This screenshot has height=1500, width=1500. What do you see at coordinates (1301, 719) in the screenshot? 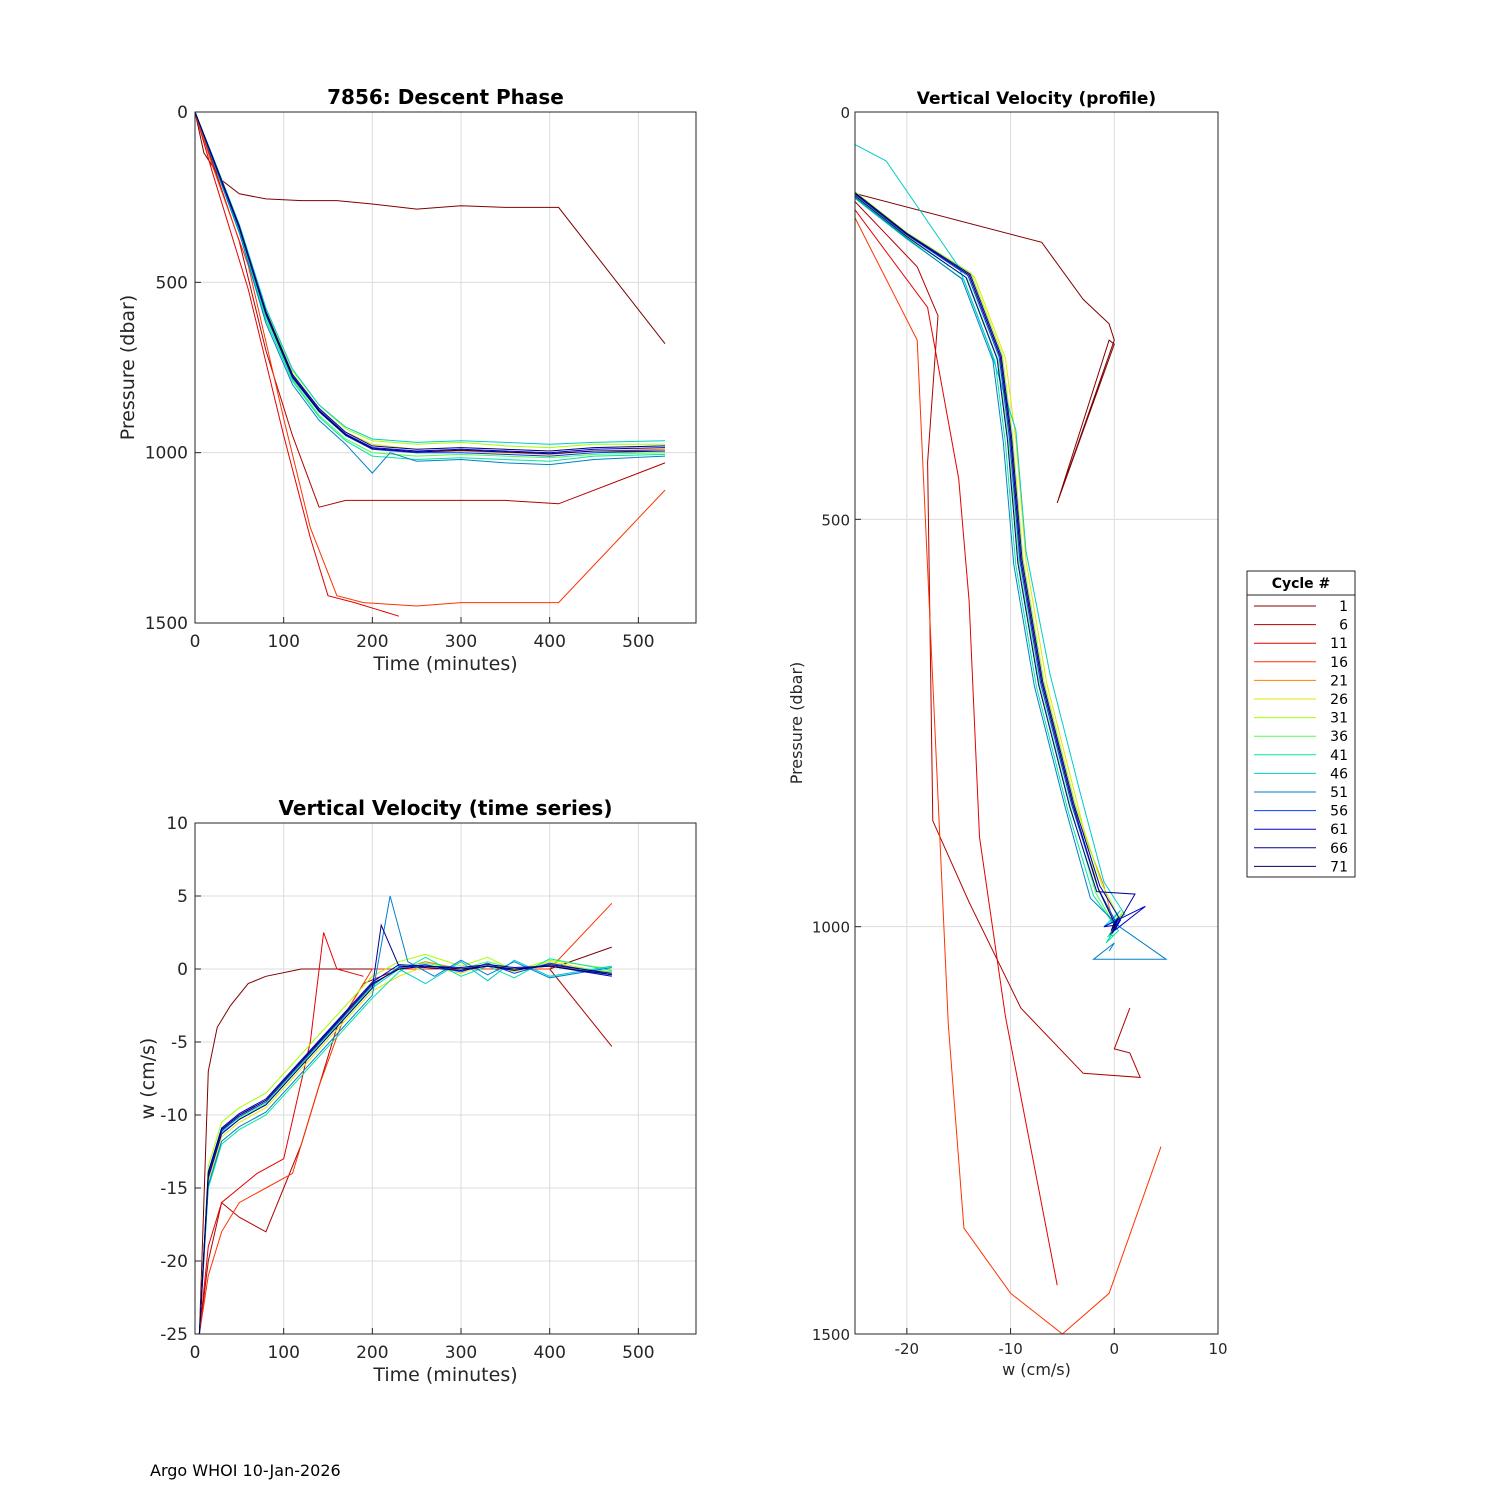
I see `legend-item: 31` at bounding box center [1301, 719].